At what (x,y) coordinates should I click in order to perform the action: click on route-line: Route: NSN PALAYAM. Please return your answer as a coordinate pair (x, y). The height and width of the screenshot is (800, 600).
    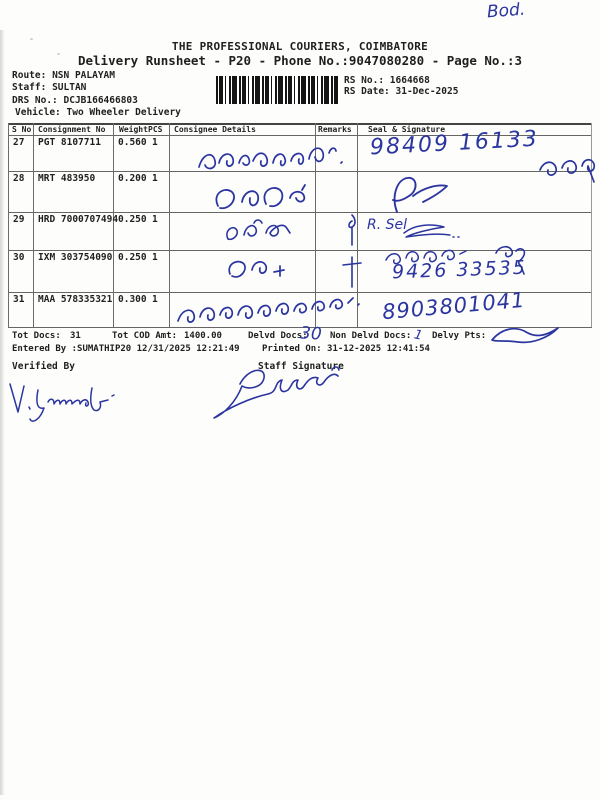
    Looking at the image, I should click on (63, 75).